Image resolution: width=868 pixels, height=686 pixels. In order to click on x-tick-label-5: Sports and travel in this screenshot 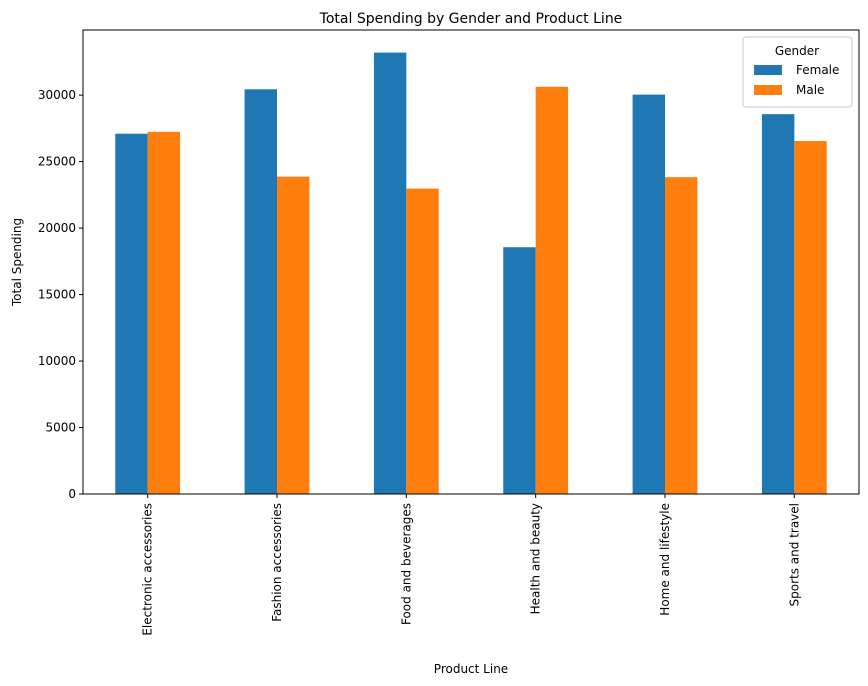, I will do `click(794, 554)`.